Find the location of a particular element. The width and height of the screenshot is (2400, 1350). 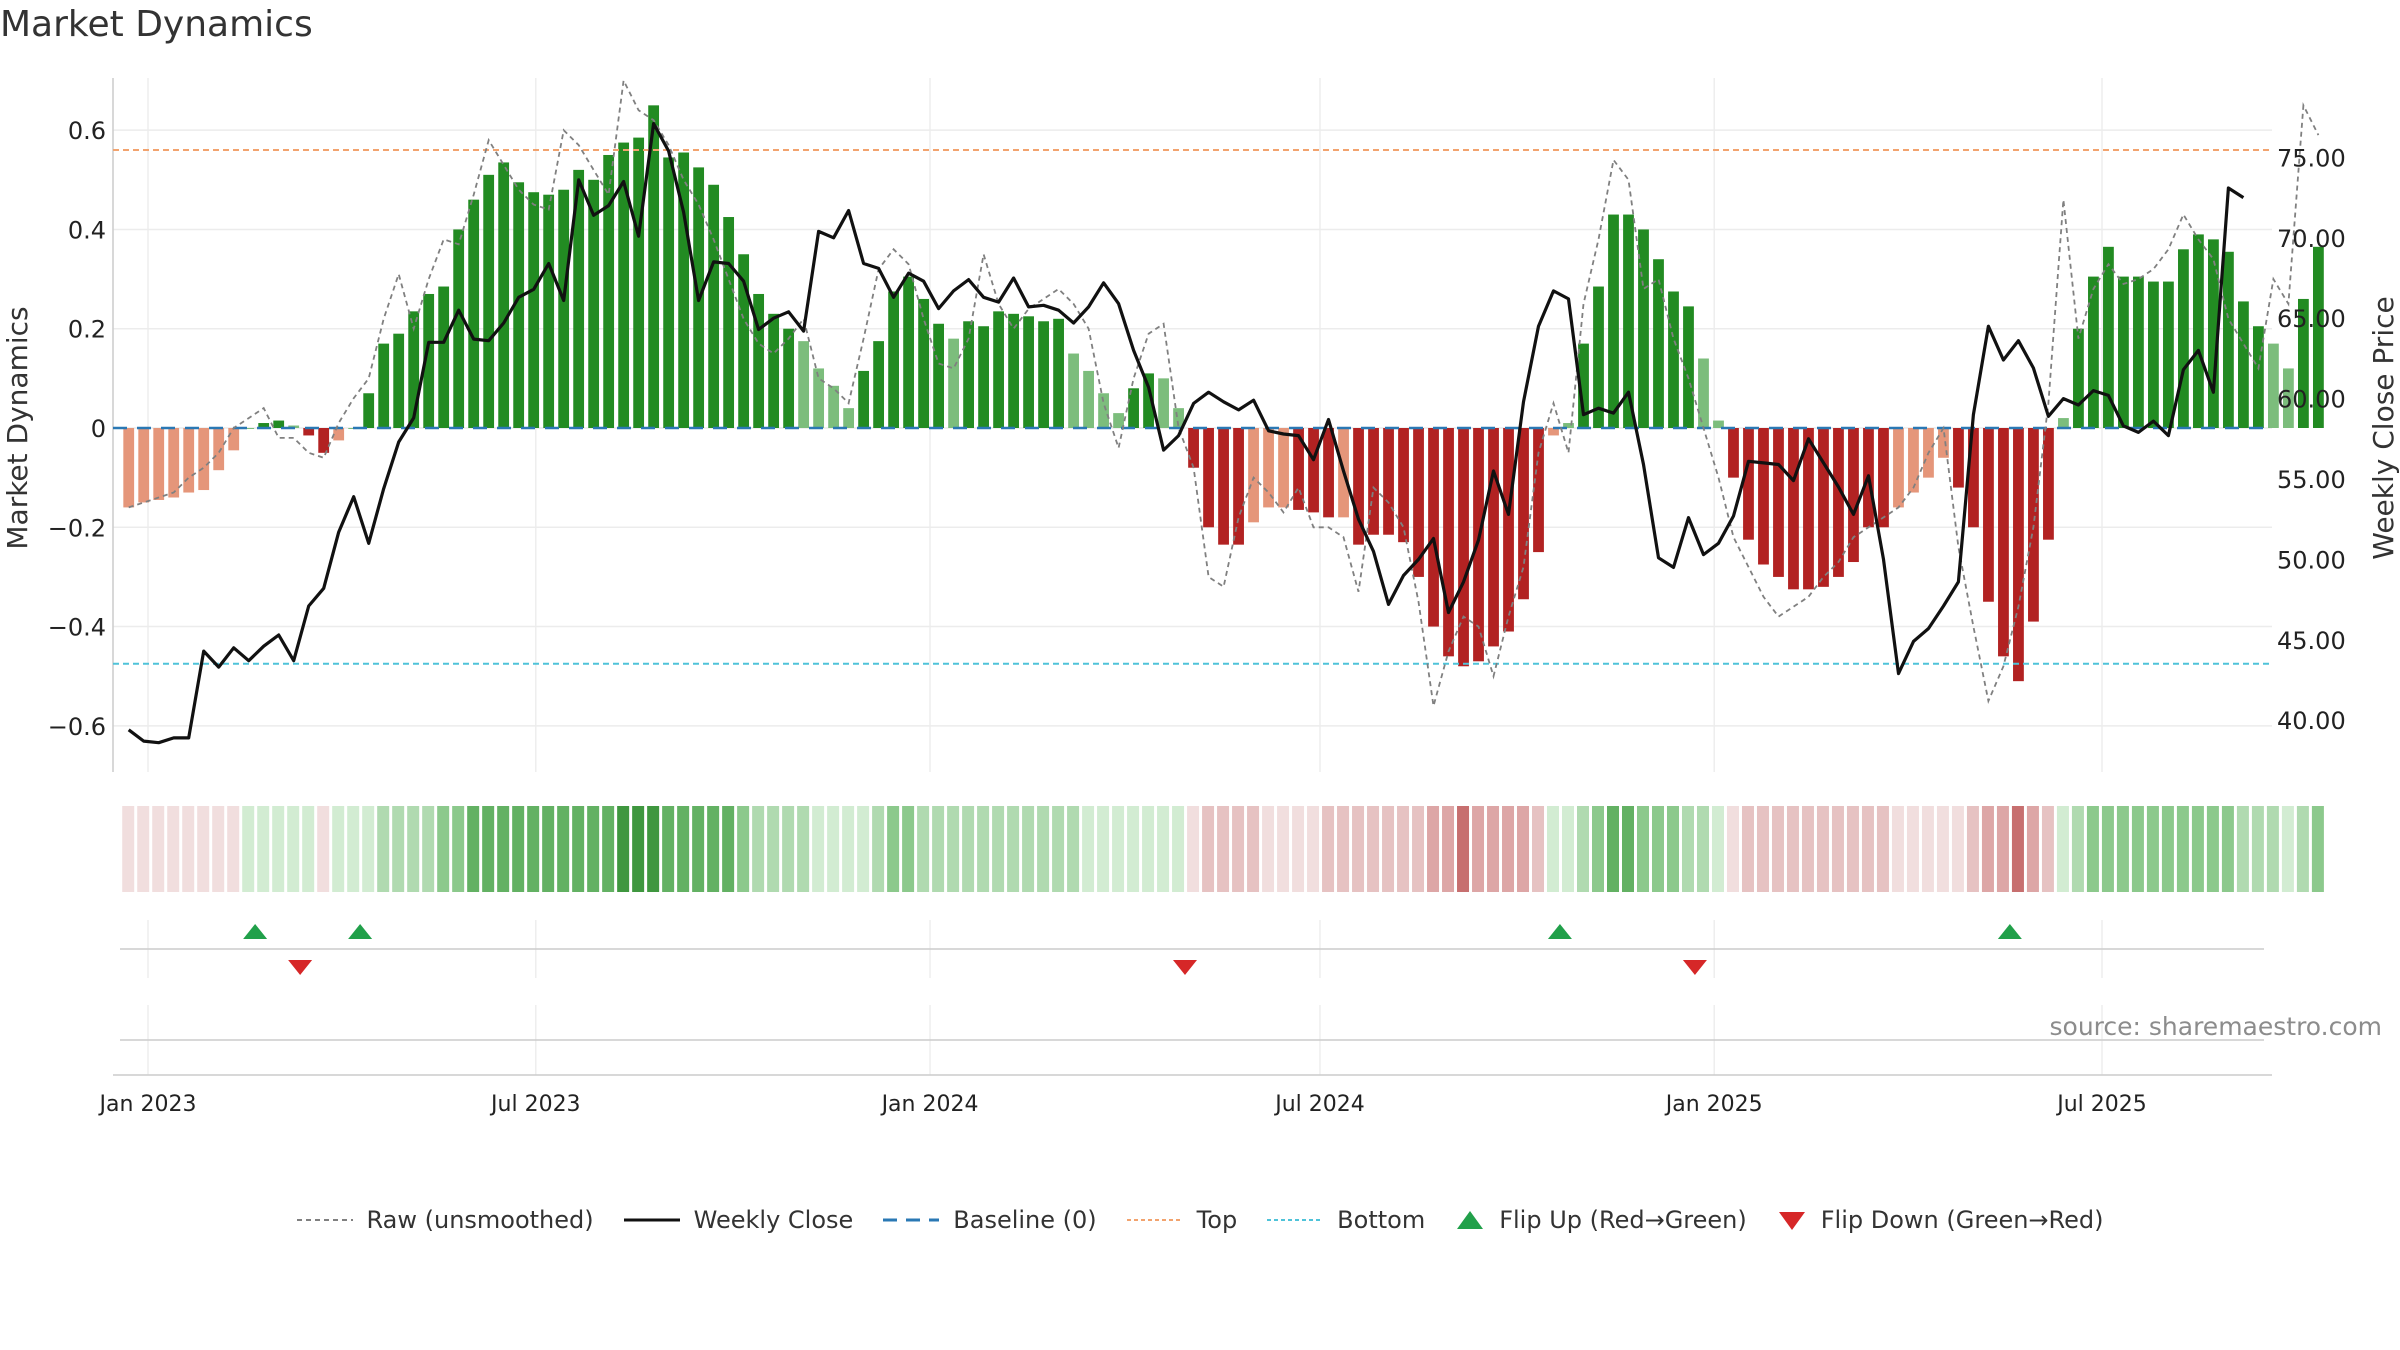

legend-item-baseline: Baseline (0) is located at coordinates (990, 1220).